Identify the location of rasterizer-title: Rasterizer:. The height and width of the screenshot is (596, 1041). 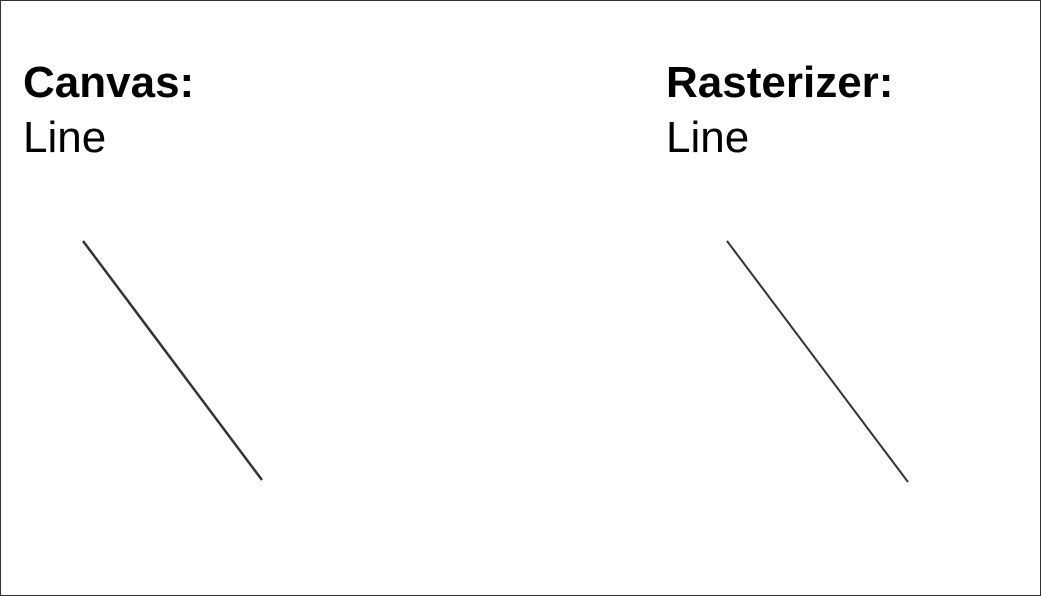
(780, 82).